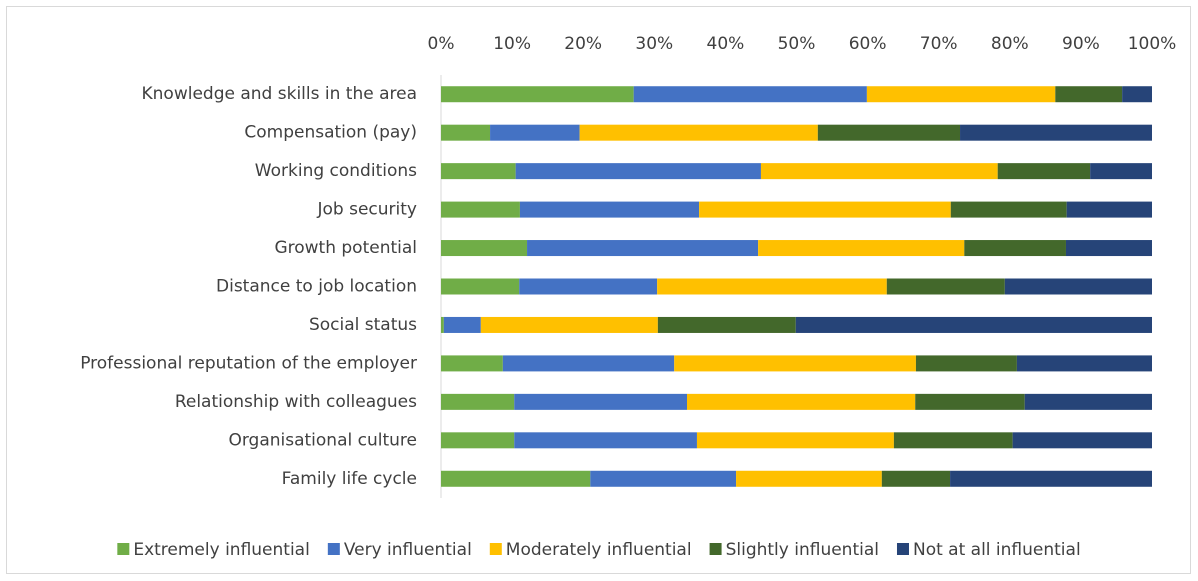 This screenshot has width=1198, height=581. Describe the element at coordinates (345, 248) in the screenshot. I see `y-tick-label: Growth potential` at that location.